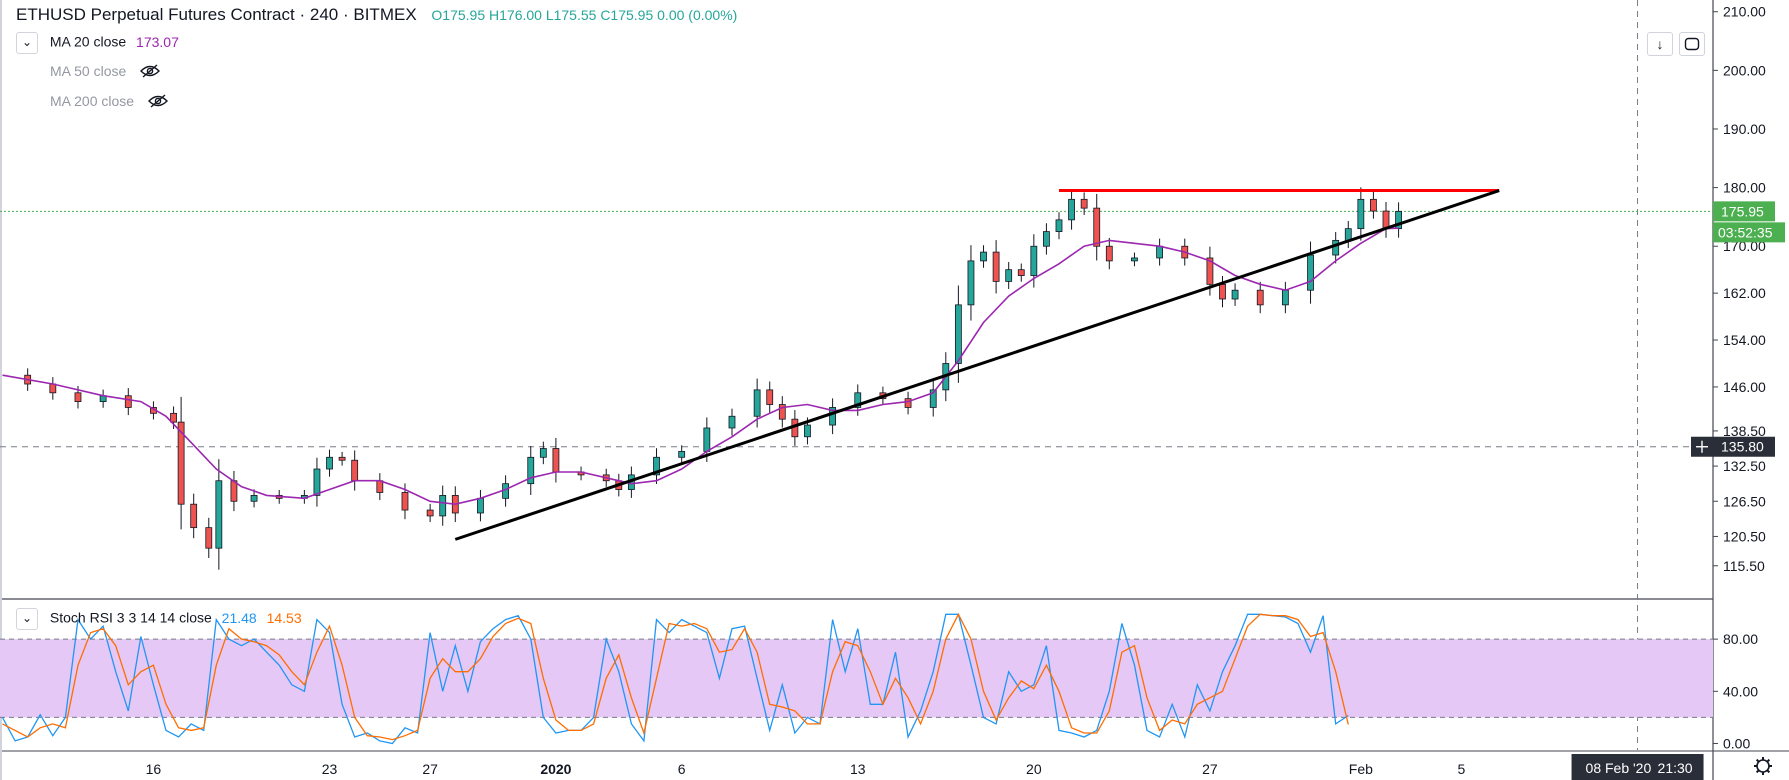  I want to click on stoch-d-value: 14.53, so click(284, 617).